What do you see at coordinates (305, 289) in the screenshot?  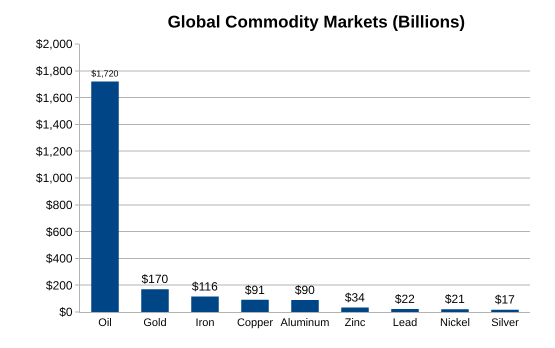 I see `data-label: $90` at bounding box center [305, 289].